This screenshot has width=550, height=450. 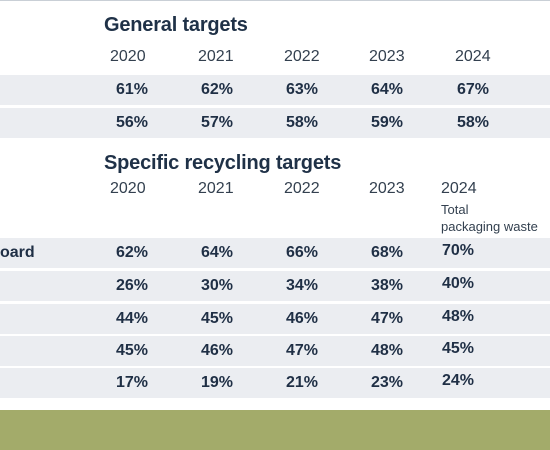 What do you see at coordinates (302, 252) in the screenshot?
I see `table-cell: 66%` at bounding box center [302, 252].